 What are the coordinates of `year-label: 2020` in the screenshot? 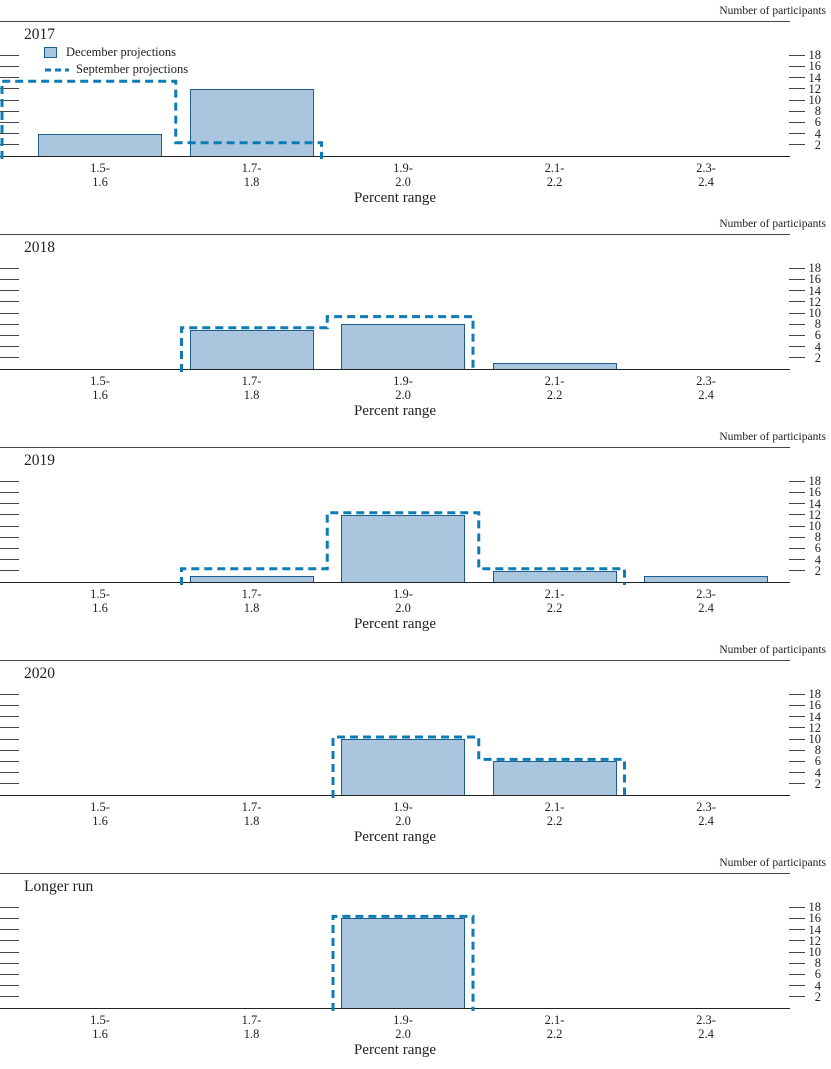 It's located at (39, 673).